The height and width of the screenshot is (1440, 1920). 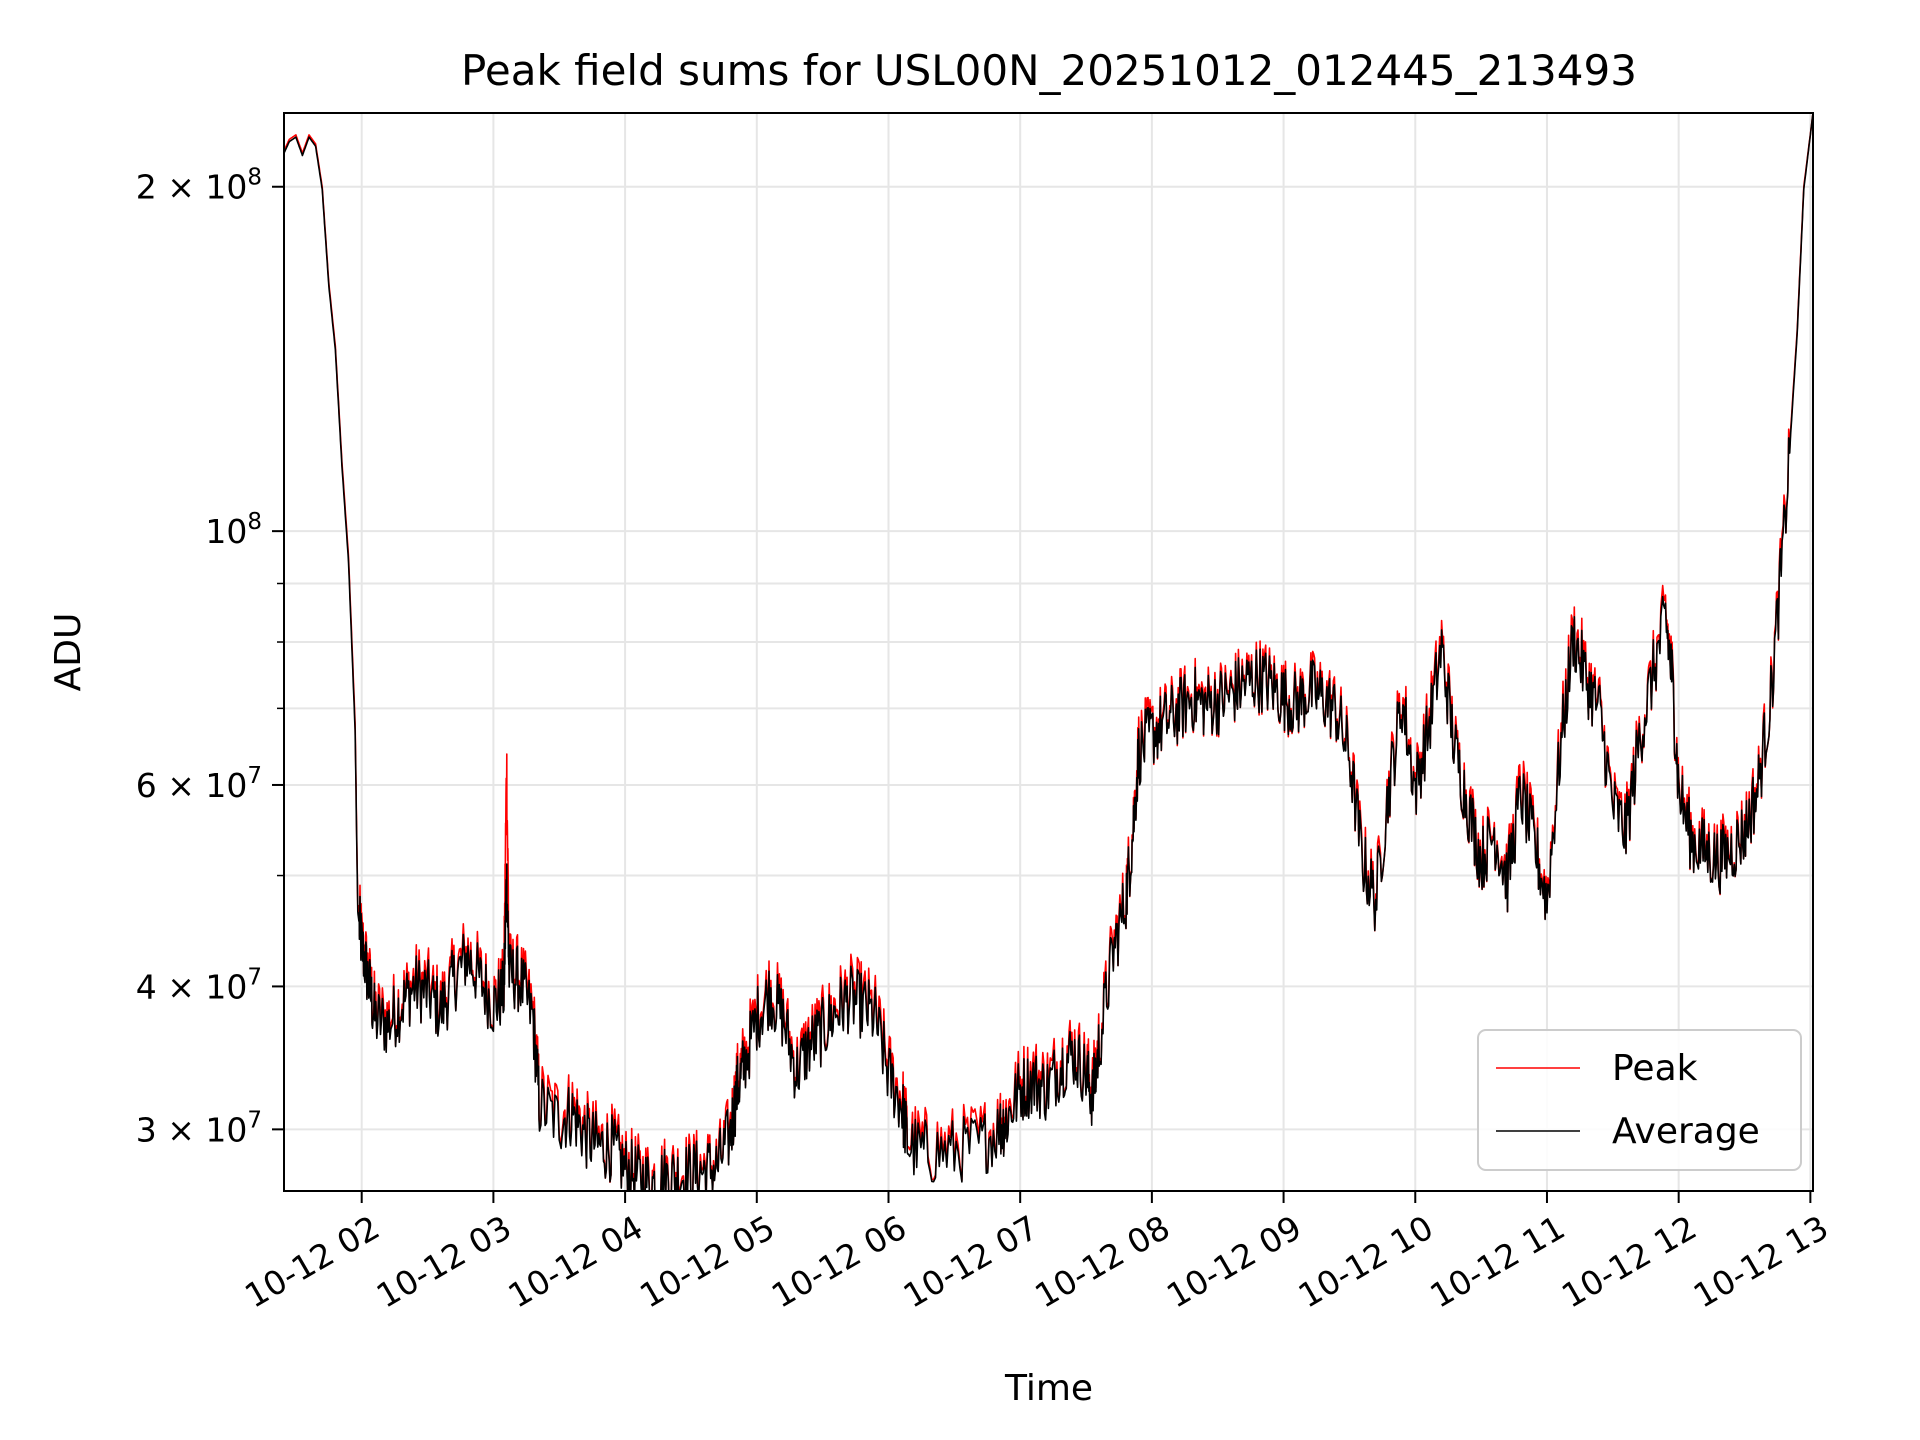 I want to click on legend: Peak Average, so click(x=1639, y=1100).